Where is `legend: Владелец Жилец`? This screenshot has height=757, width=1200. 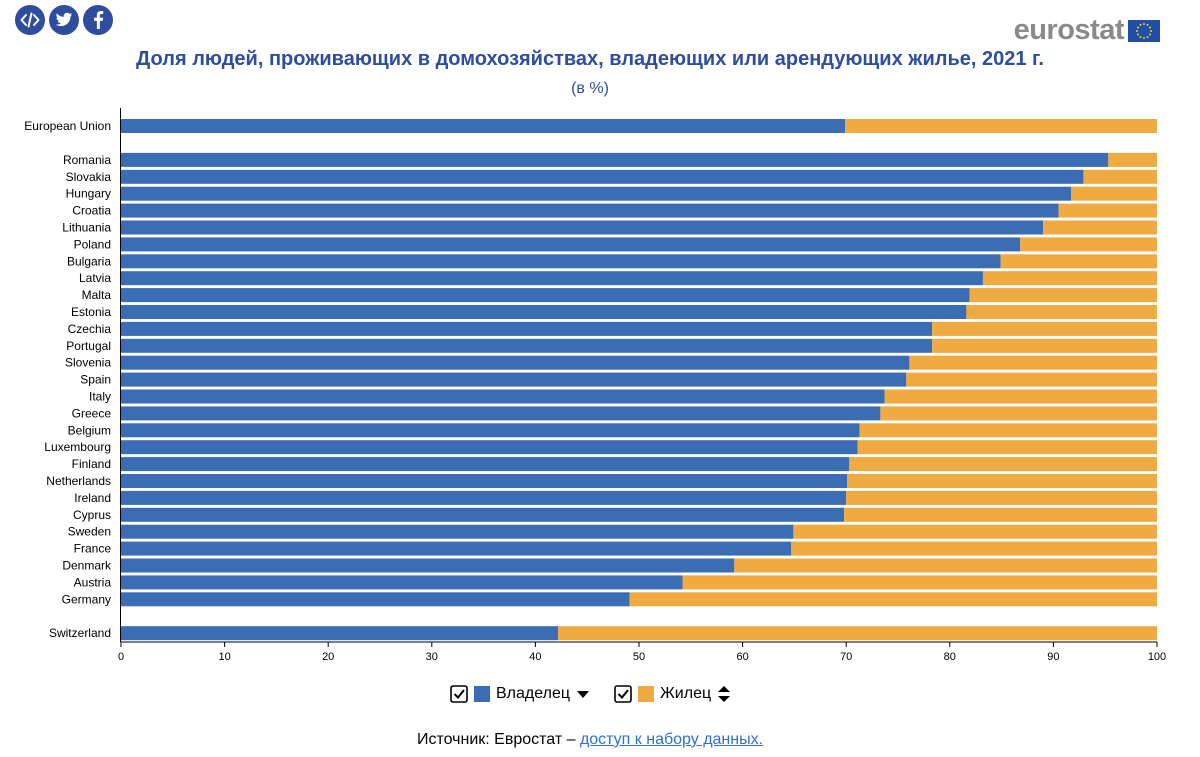 legend: Владелец Жилец is located at coordinates (590, 694).